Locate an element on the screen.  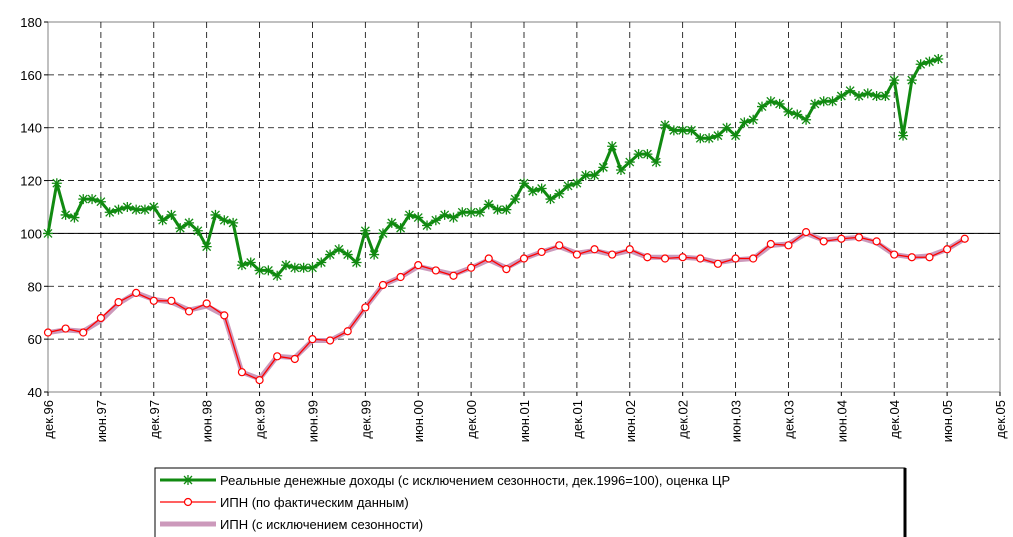
x-tick-label: дек.03 is located at coordinates (788, 419).